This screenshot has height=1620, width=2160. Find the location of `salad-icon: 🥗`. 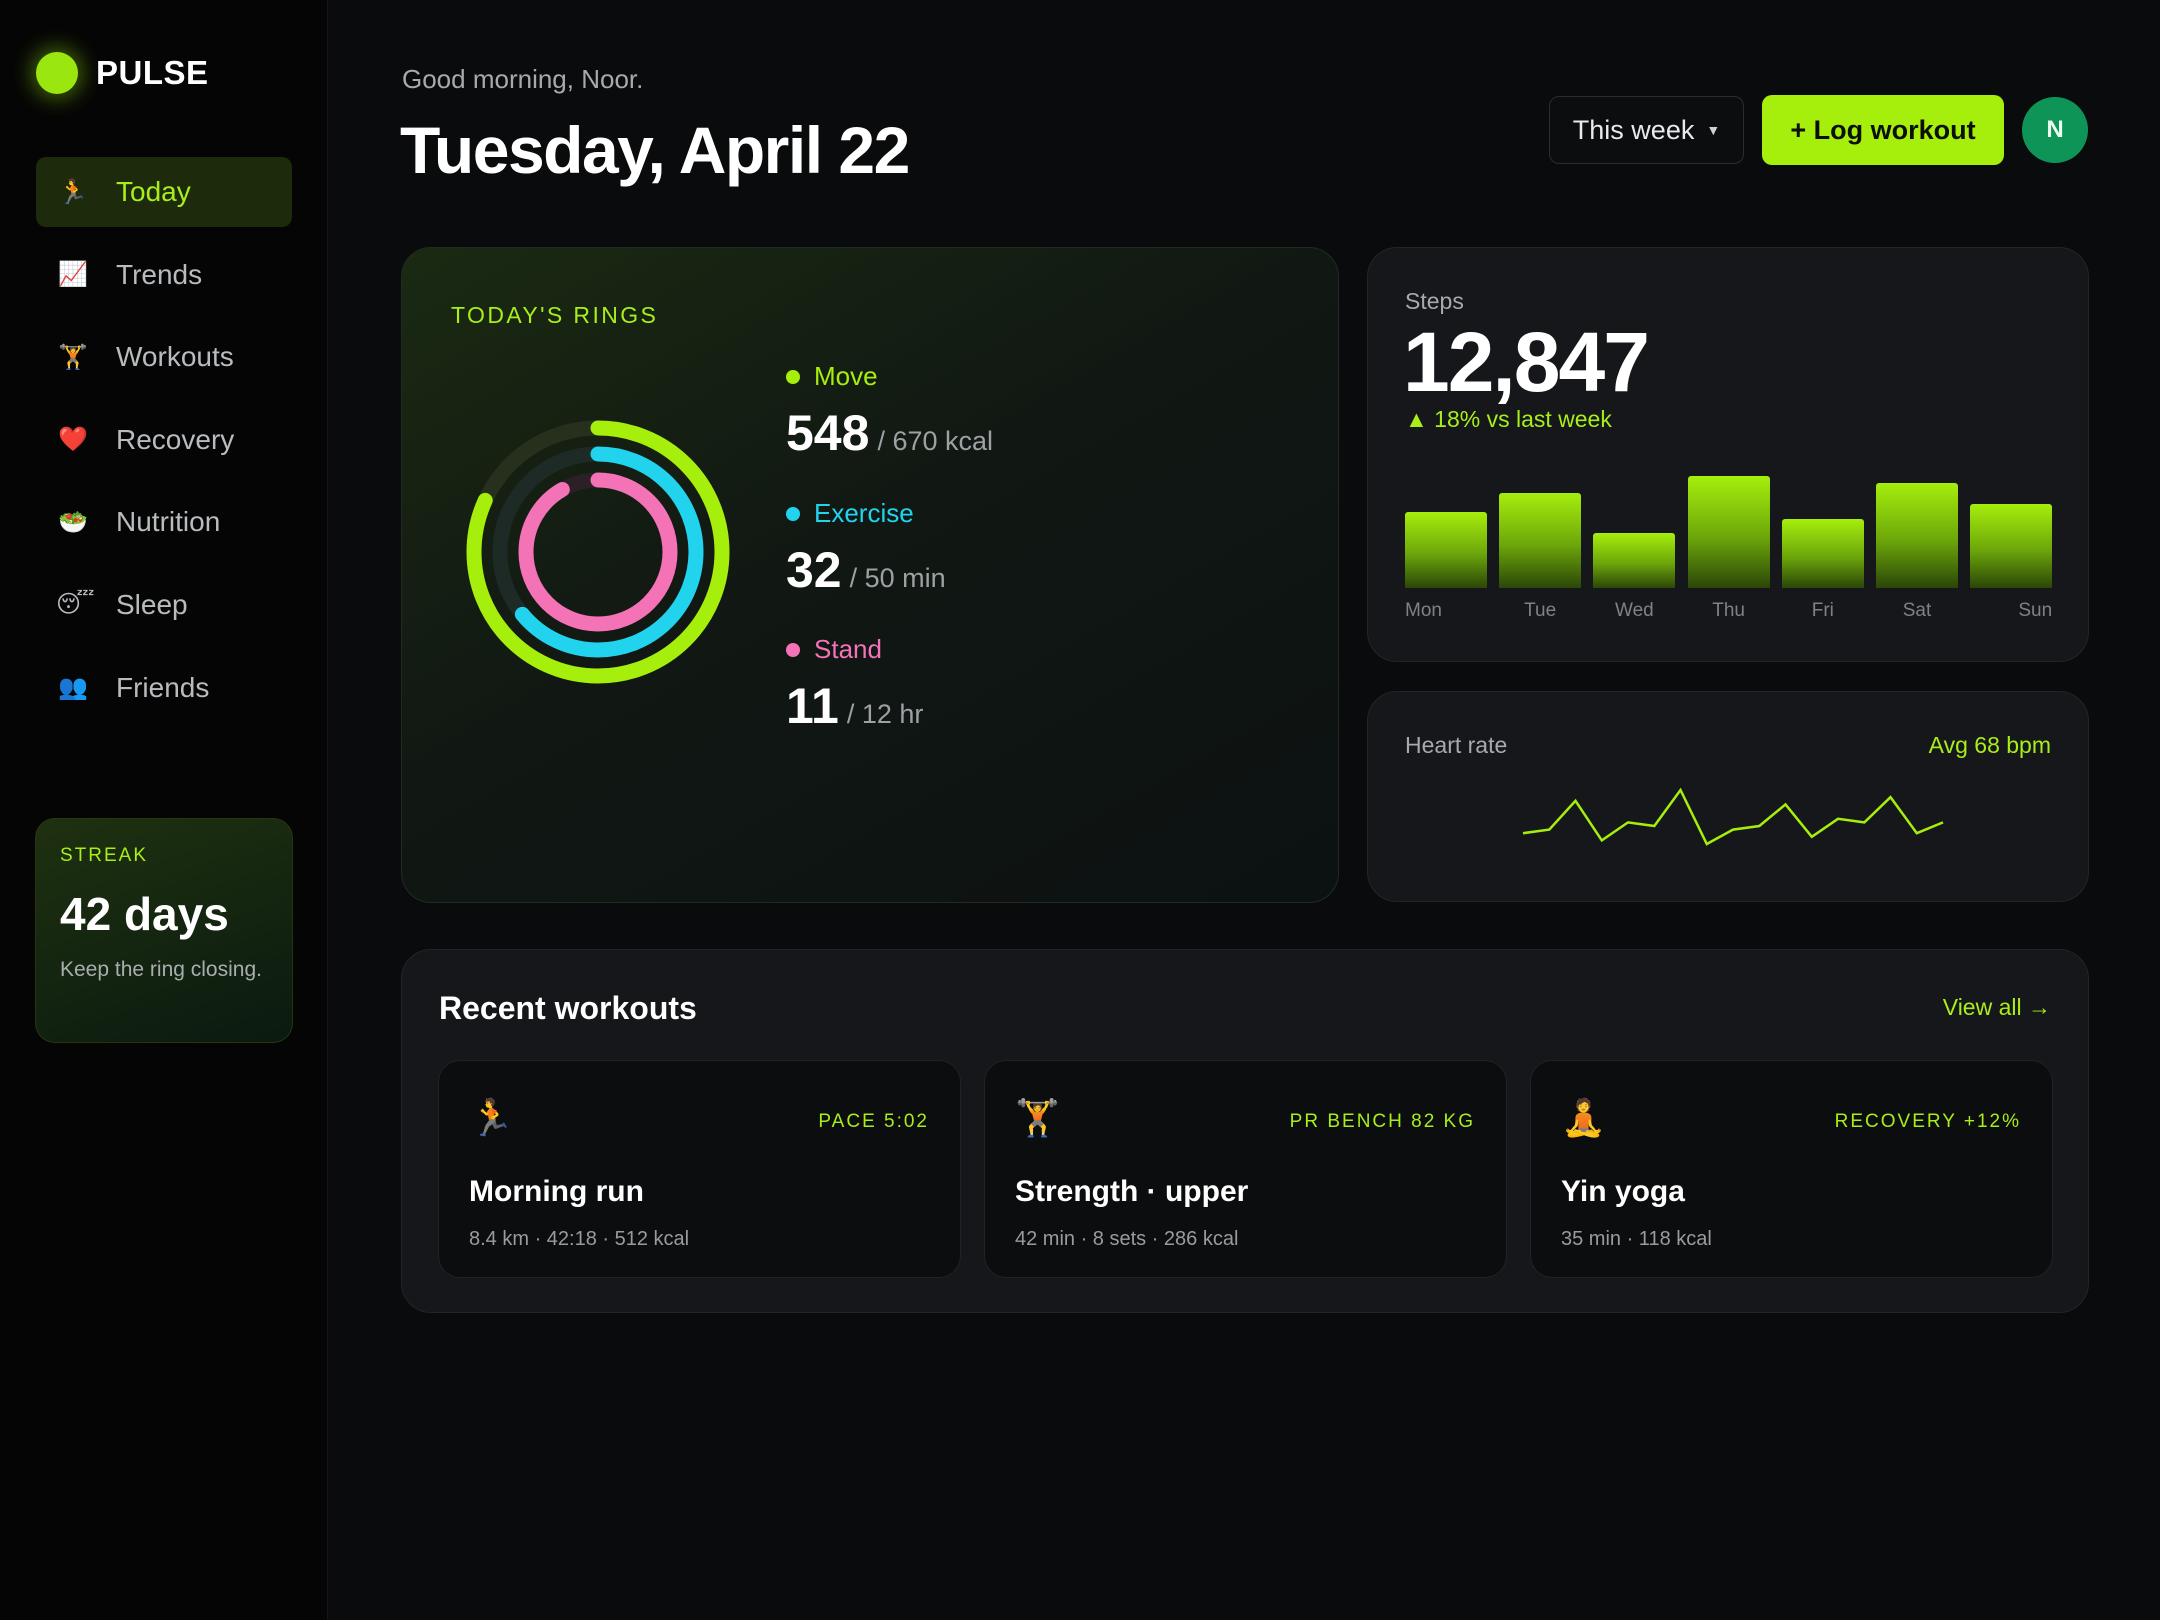

salad-icon: 🥗 is located at coordinates (73, 522).